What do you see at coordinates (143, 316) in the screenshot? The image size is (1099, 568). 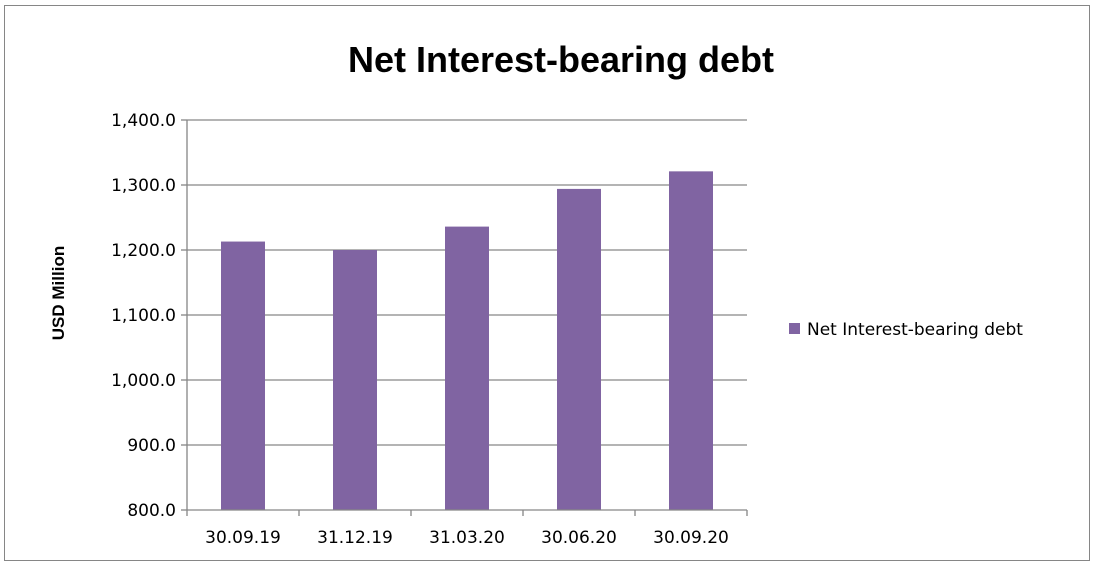 I see `y-tick-label: 1,100.0` at bounding box center [143, 316].